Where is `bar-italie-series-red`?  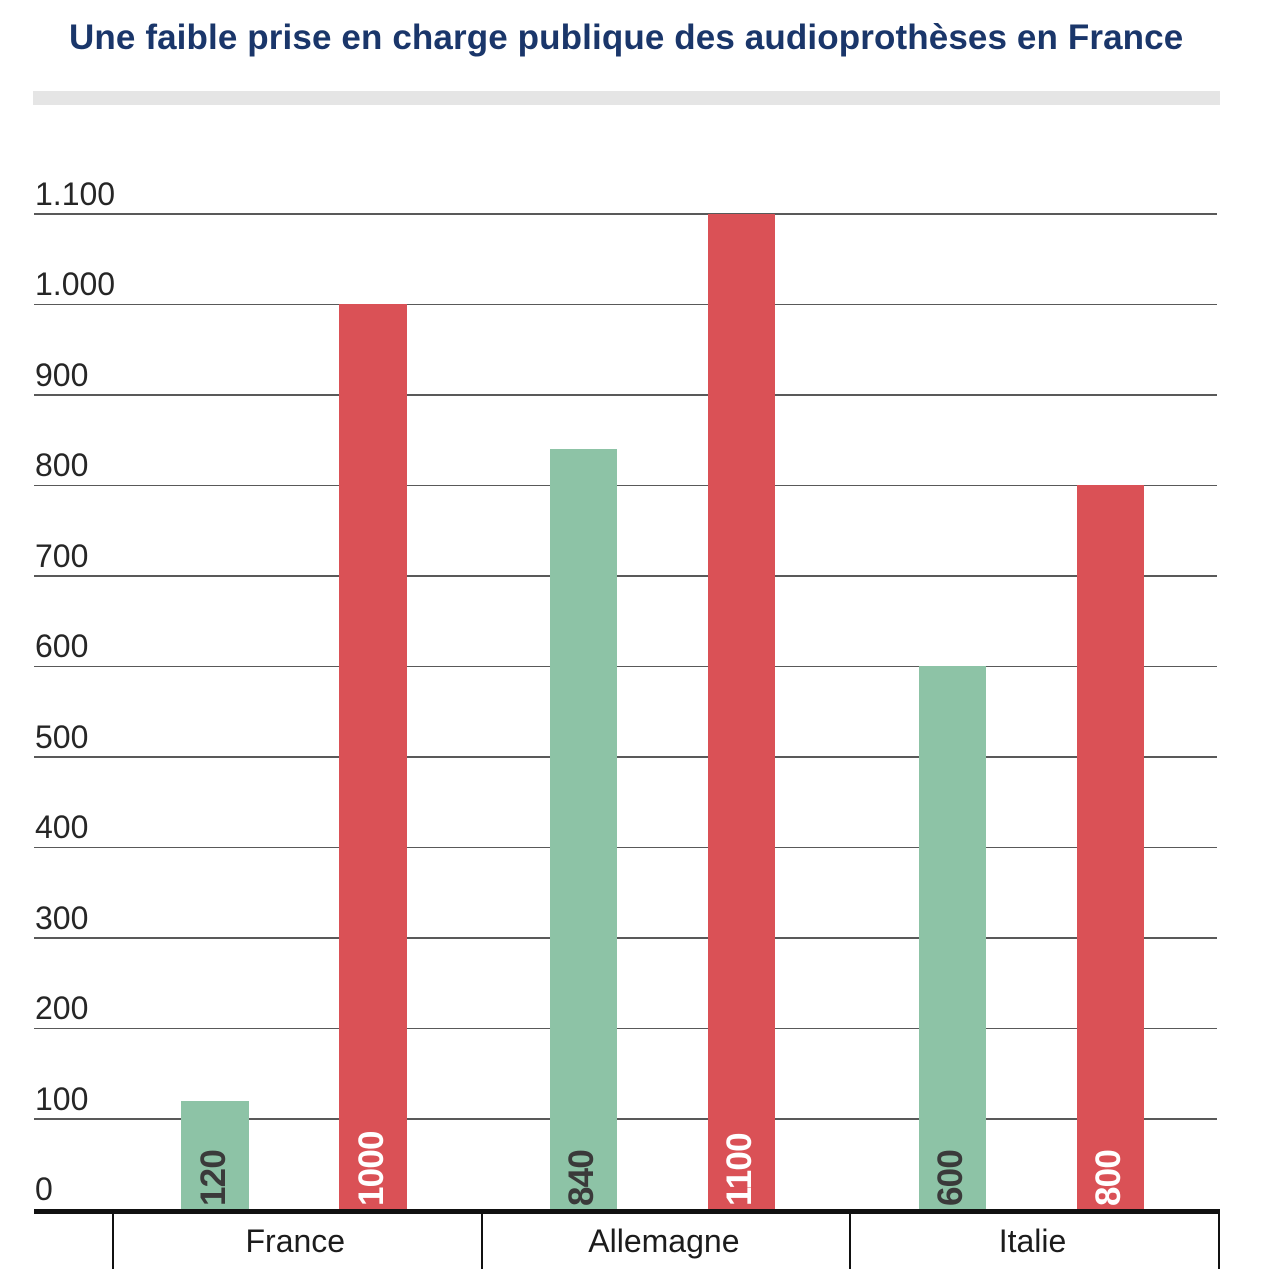
bar-italie-series-red is located at coordinates (1110, 847).